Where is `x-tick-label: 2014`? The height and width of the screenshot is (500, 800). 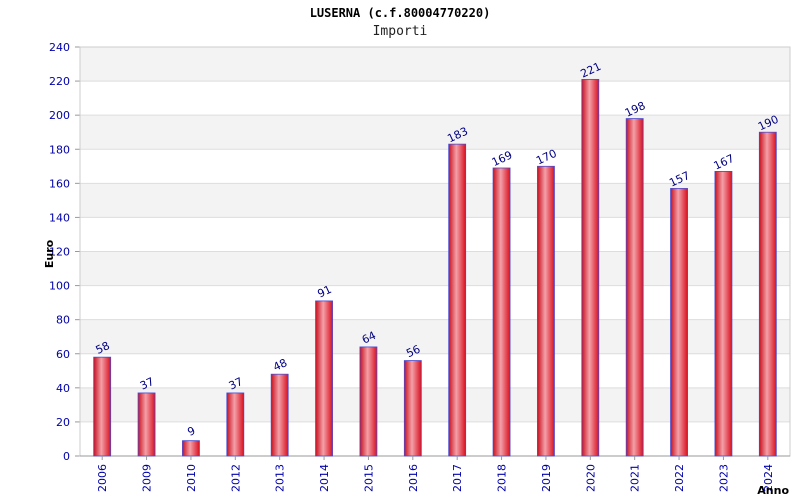 x-tick-label: 2014 is located at coordinates (324, 478).